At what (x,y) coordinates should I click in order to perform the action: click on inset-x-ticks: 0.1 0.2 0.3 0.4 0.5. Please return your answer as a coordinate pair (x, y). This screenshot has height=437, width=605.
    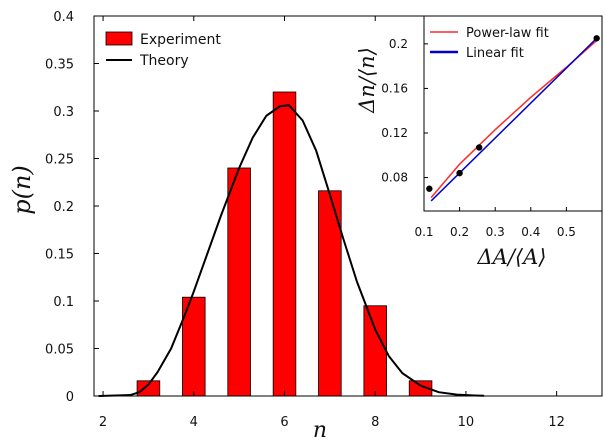
    Looking at the image, I should click on (495, 223).